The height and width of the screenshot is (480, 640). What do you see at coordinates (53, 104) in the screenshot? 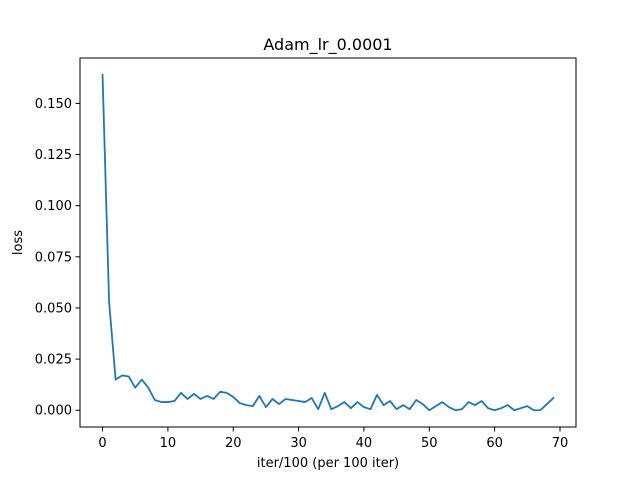
I see `y-tick-label: 0.150` at bounding box center [53, 104].